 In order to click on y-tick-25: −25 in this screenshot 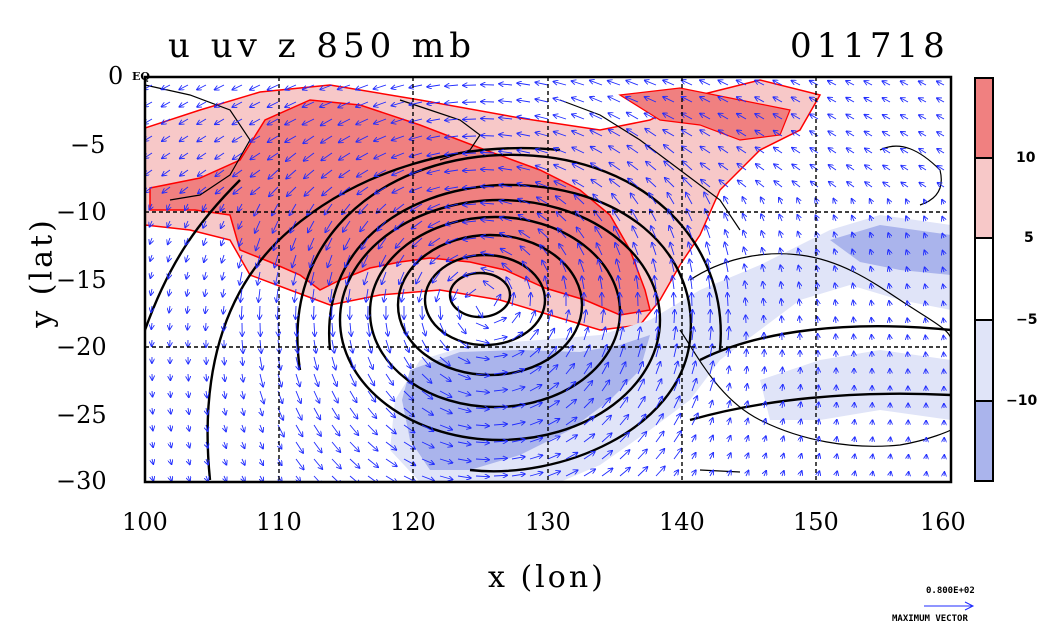, I will do `click(81, 415)`.